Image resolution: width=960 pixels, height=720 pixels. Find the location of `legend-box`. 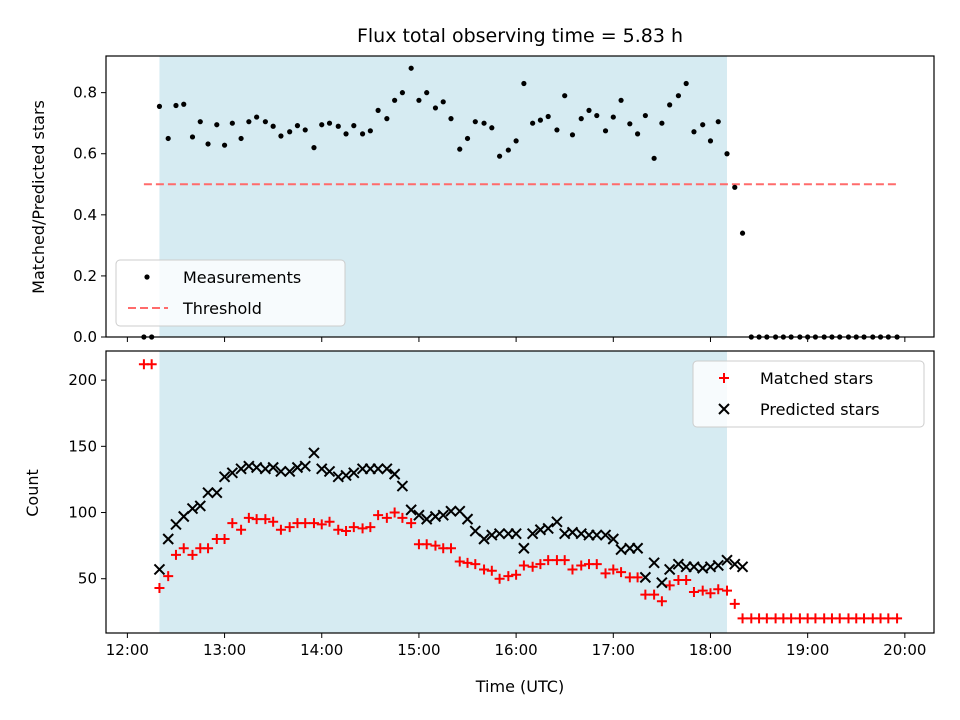

legend-box is located at coordinates (808, 394).